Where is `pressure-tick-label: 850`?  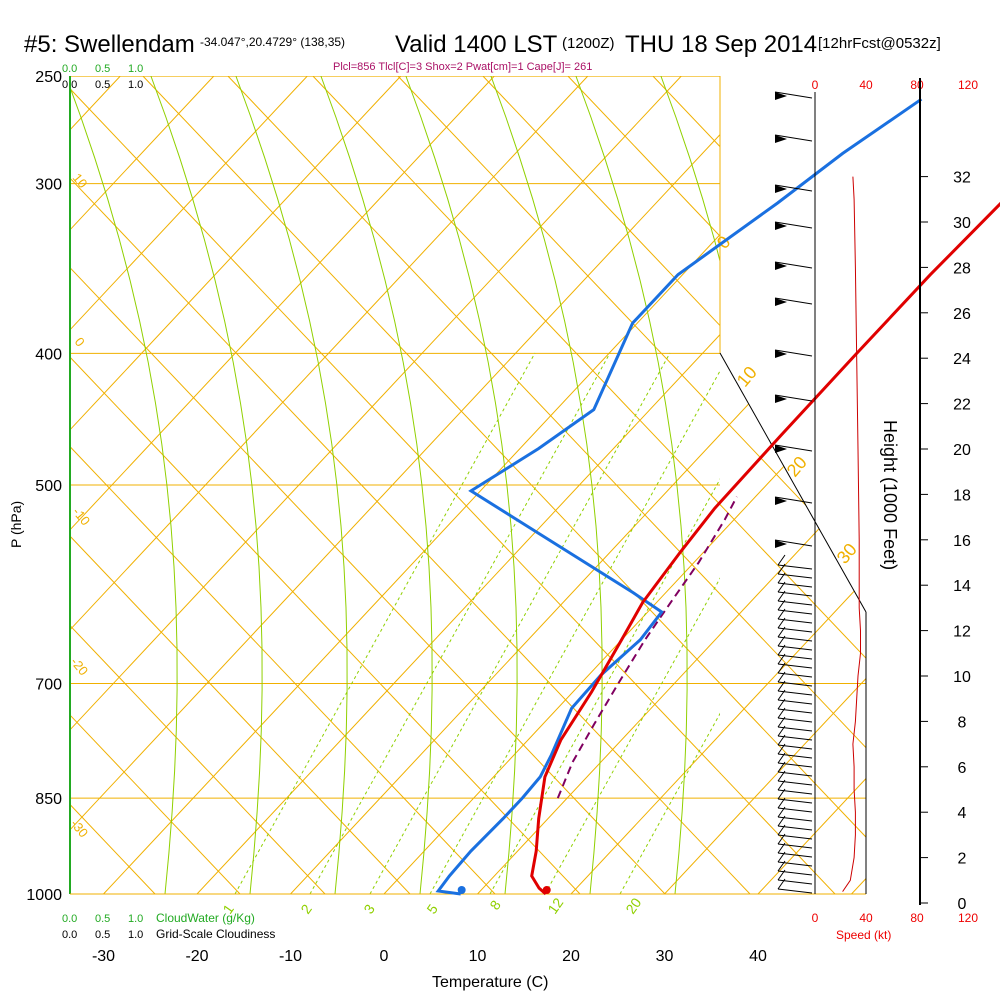 pressure-tick-label: 850 is located at coordinates (48, 799).